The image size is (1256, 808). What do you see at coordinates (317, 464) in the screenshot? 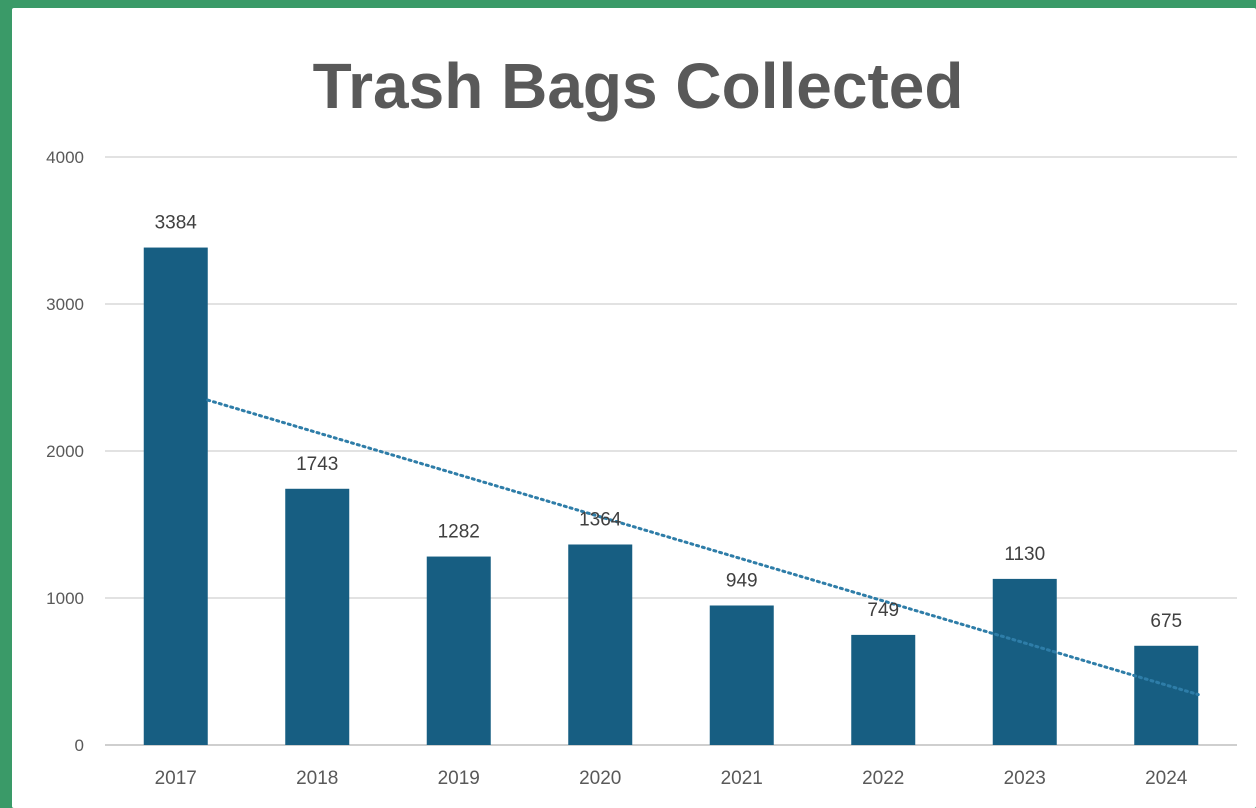
I see `data-label: 1743` at bounding box center [317, 464].